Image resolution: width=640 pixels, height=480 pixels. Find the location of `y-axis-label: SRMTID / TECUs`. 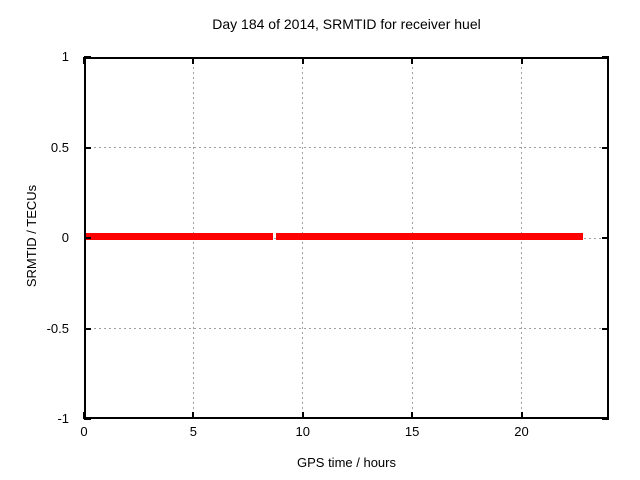

y-axis-label: SRMTID / TECUs is located at coordinates (31, 236).